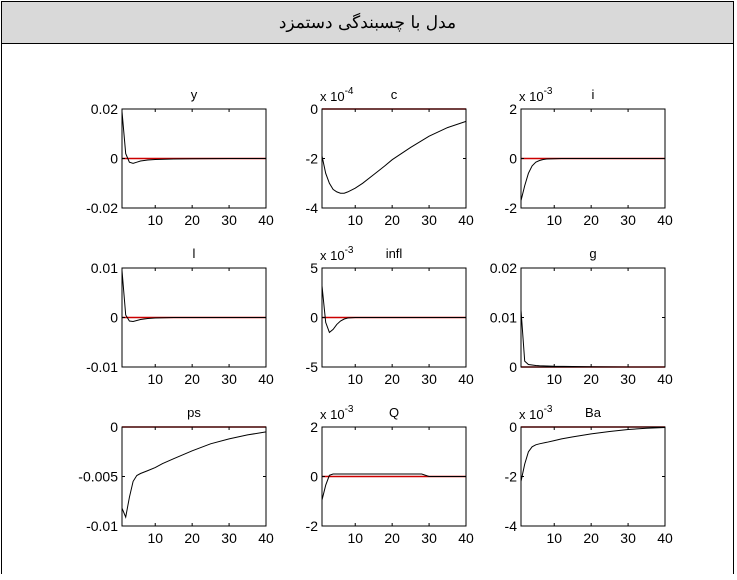  Describe the element at coordinates (394, 412) in the screenshot. I see `panel-title: Q` at that location.